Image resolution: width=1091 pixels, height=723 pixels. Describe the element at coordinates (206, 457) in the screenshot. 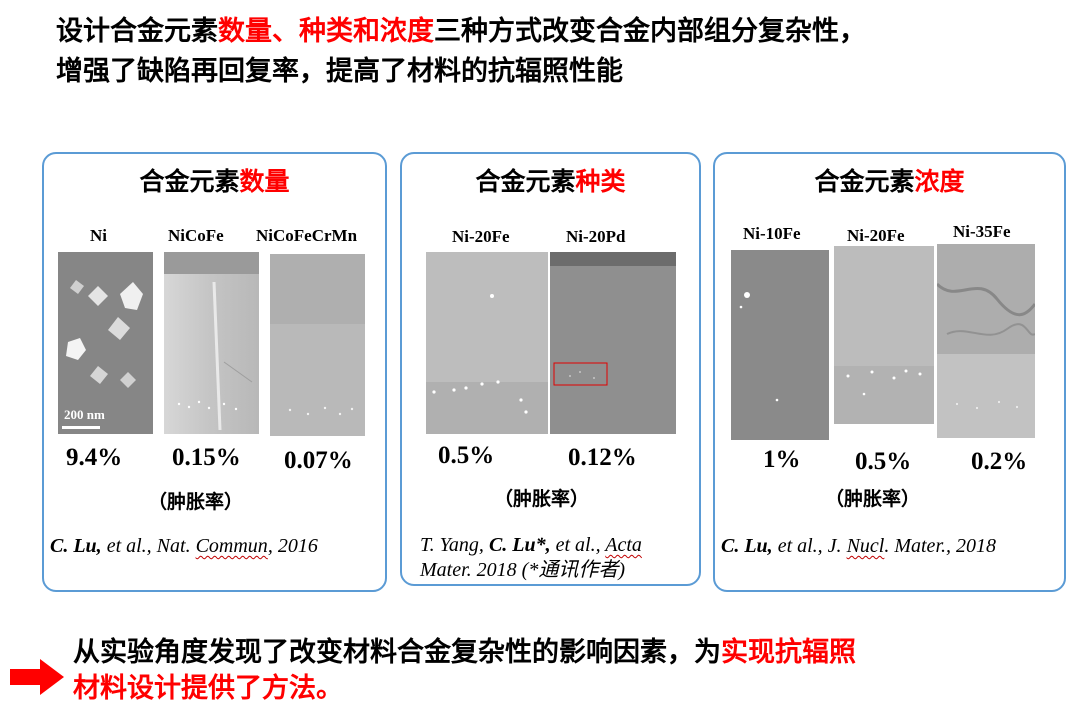

I see `swelling-value-nicofe: 0.15%` at that location.